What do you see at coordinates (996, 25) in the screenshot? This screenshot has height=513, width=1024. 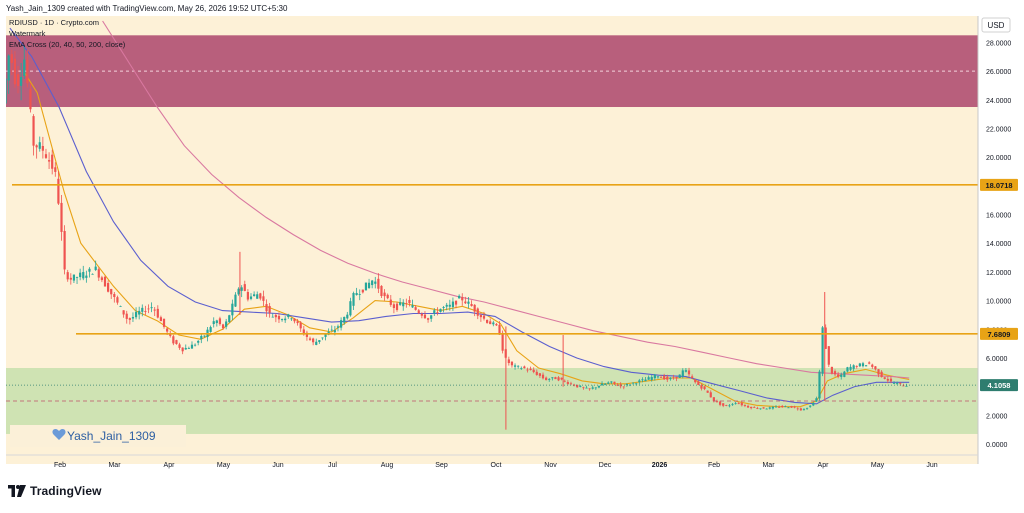 I see `currency-box` at bounding box center [996, 25].